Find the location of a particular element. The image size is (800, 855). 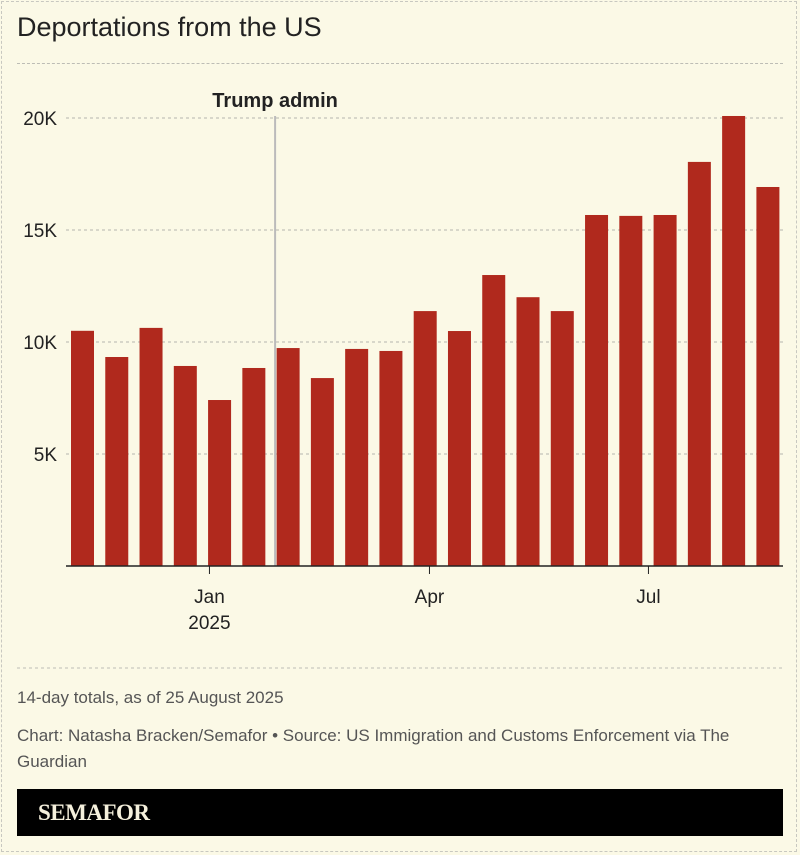

y-tick-label: 10K is located at coordinates (40, 343).